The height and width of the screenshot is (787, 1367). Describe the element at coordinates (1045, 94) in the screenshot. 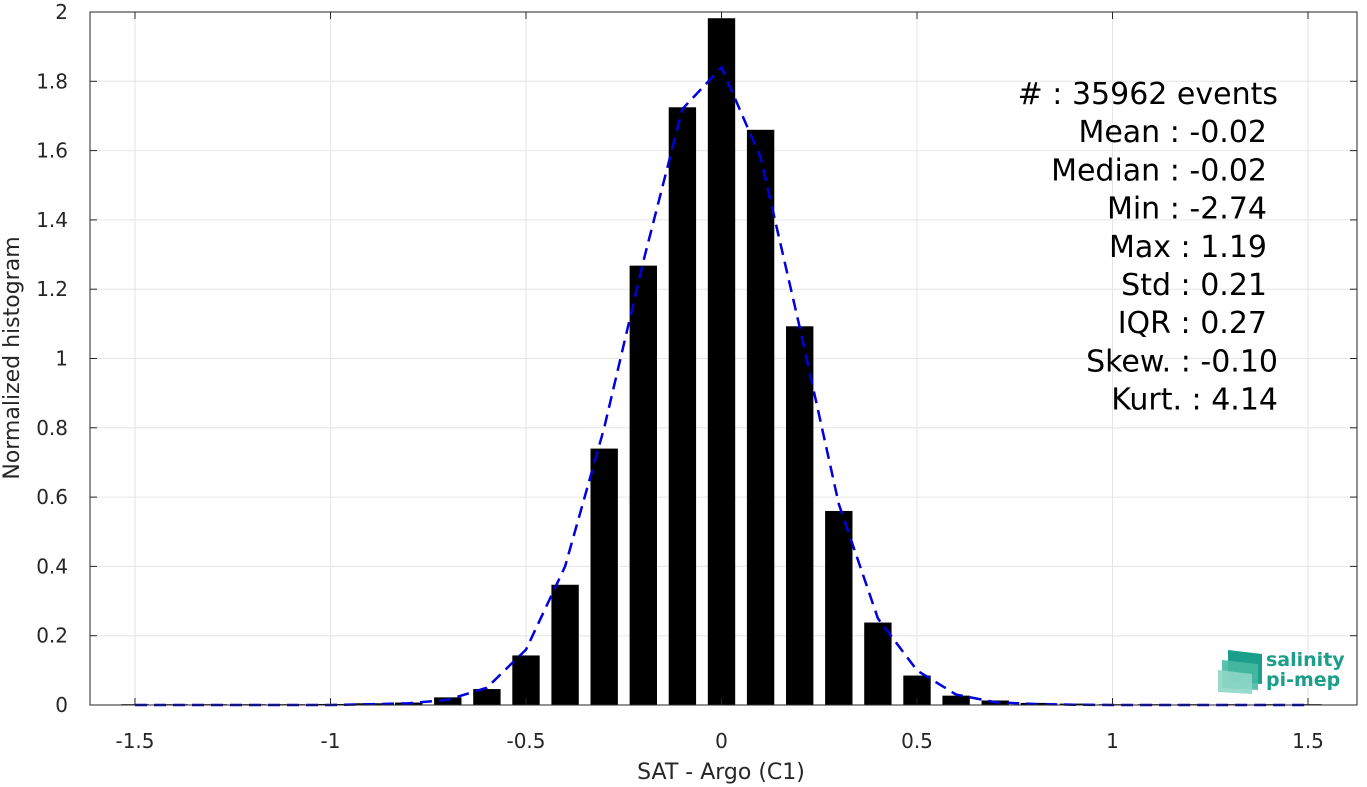

I see `stats-label: # :` at that location.